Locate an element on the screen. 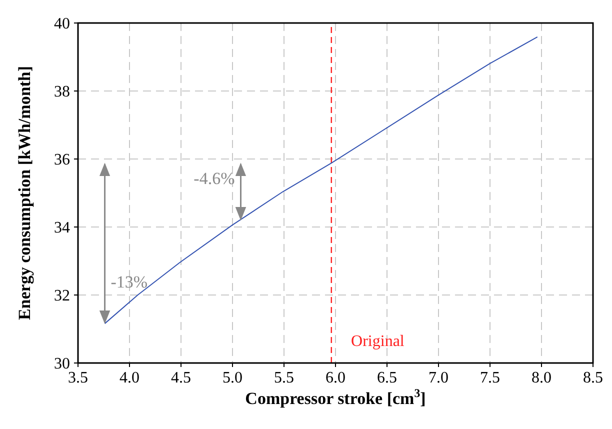  ref-line-label: Original is located at coordinates (378, 341).